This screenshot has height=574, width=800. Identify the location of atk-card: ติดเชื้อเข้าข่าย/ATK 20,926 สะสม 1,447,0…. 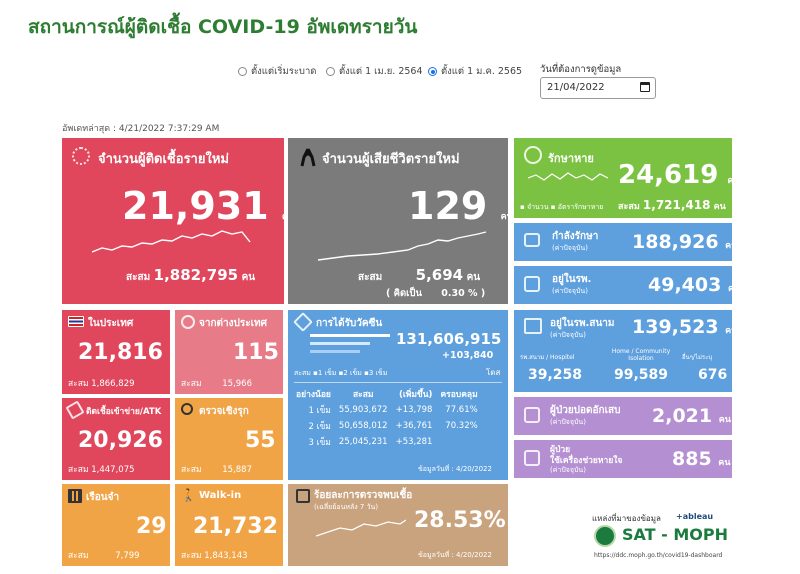
(116, 439).